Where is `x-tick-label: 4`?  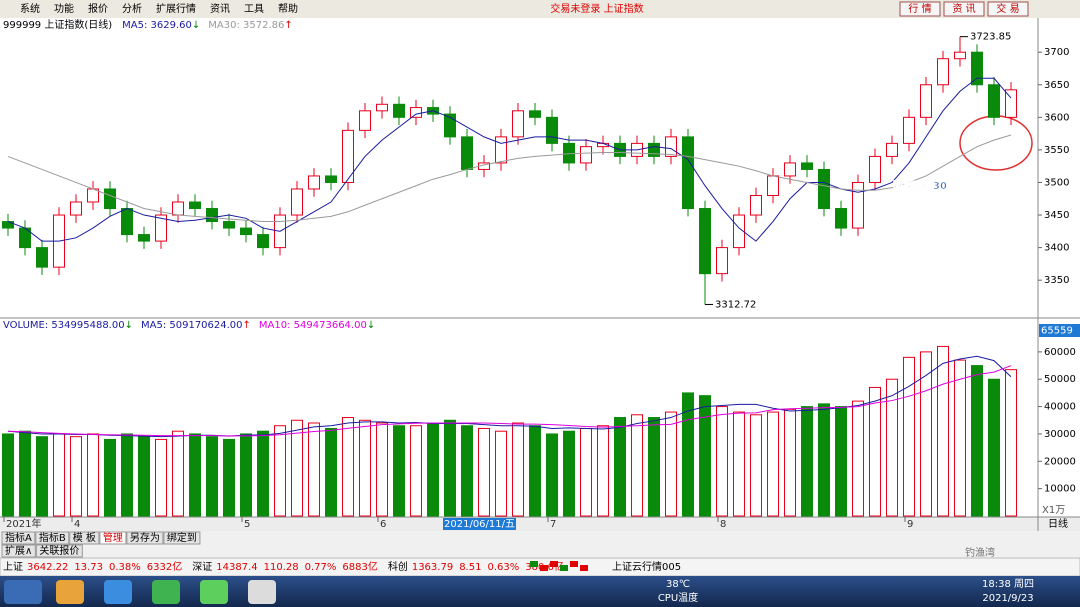
x-tick-label: 4 is located at coordinates (77, 524).